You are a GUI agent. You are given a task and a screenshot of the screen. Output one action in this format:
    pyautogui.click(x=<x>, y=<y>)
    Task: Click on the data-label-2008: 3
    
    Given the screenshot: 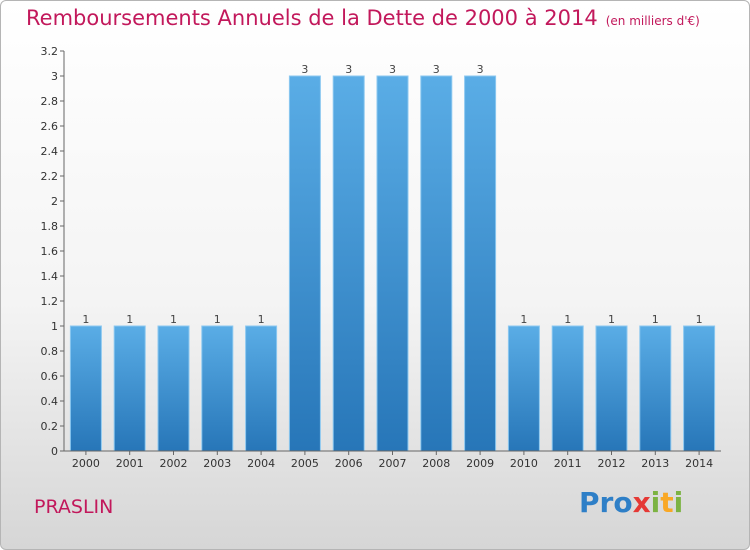 What is the action you would take?
    pyautogui.click(x=436, y=69)
    